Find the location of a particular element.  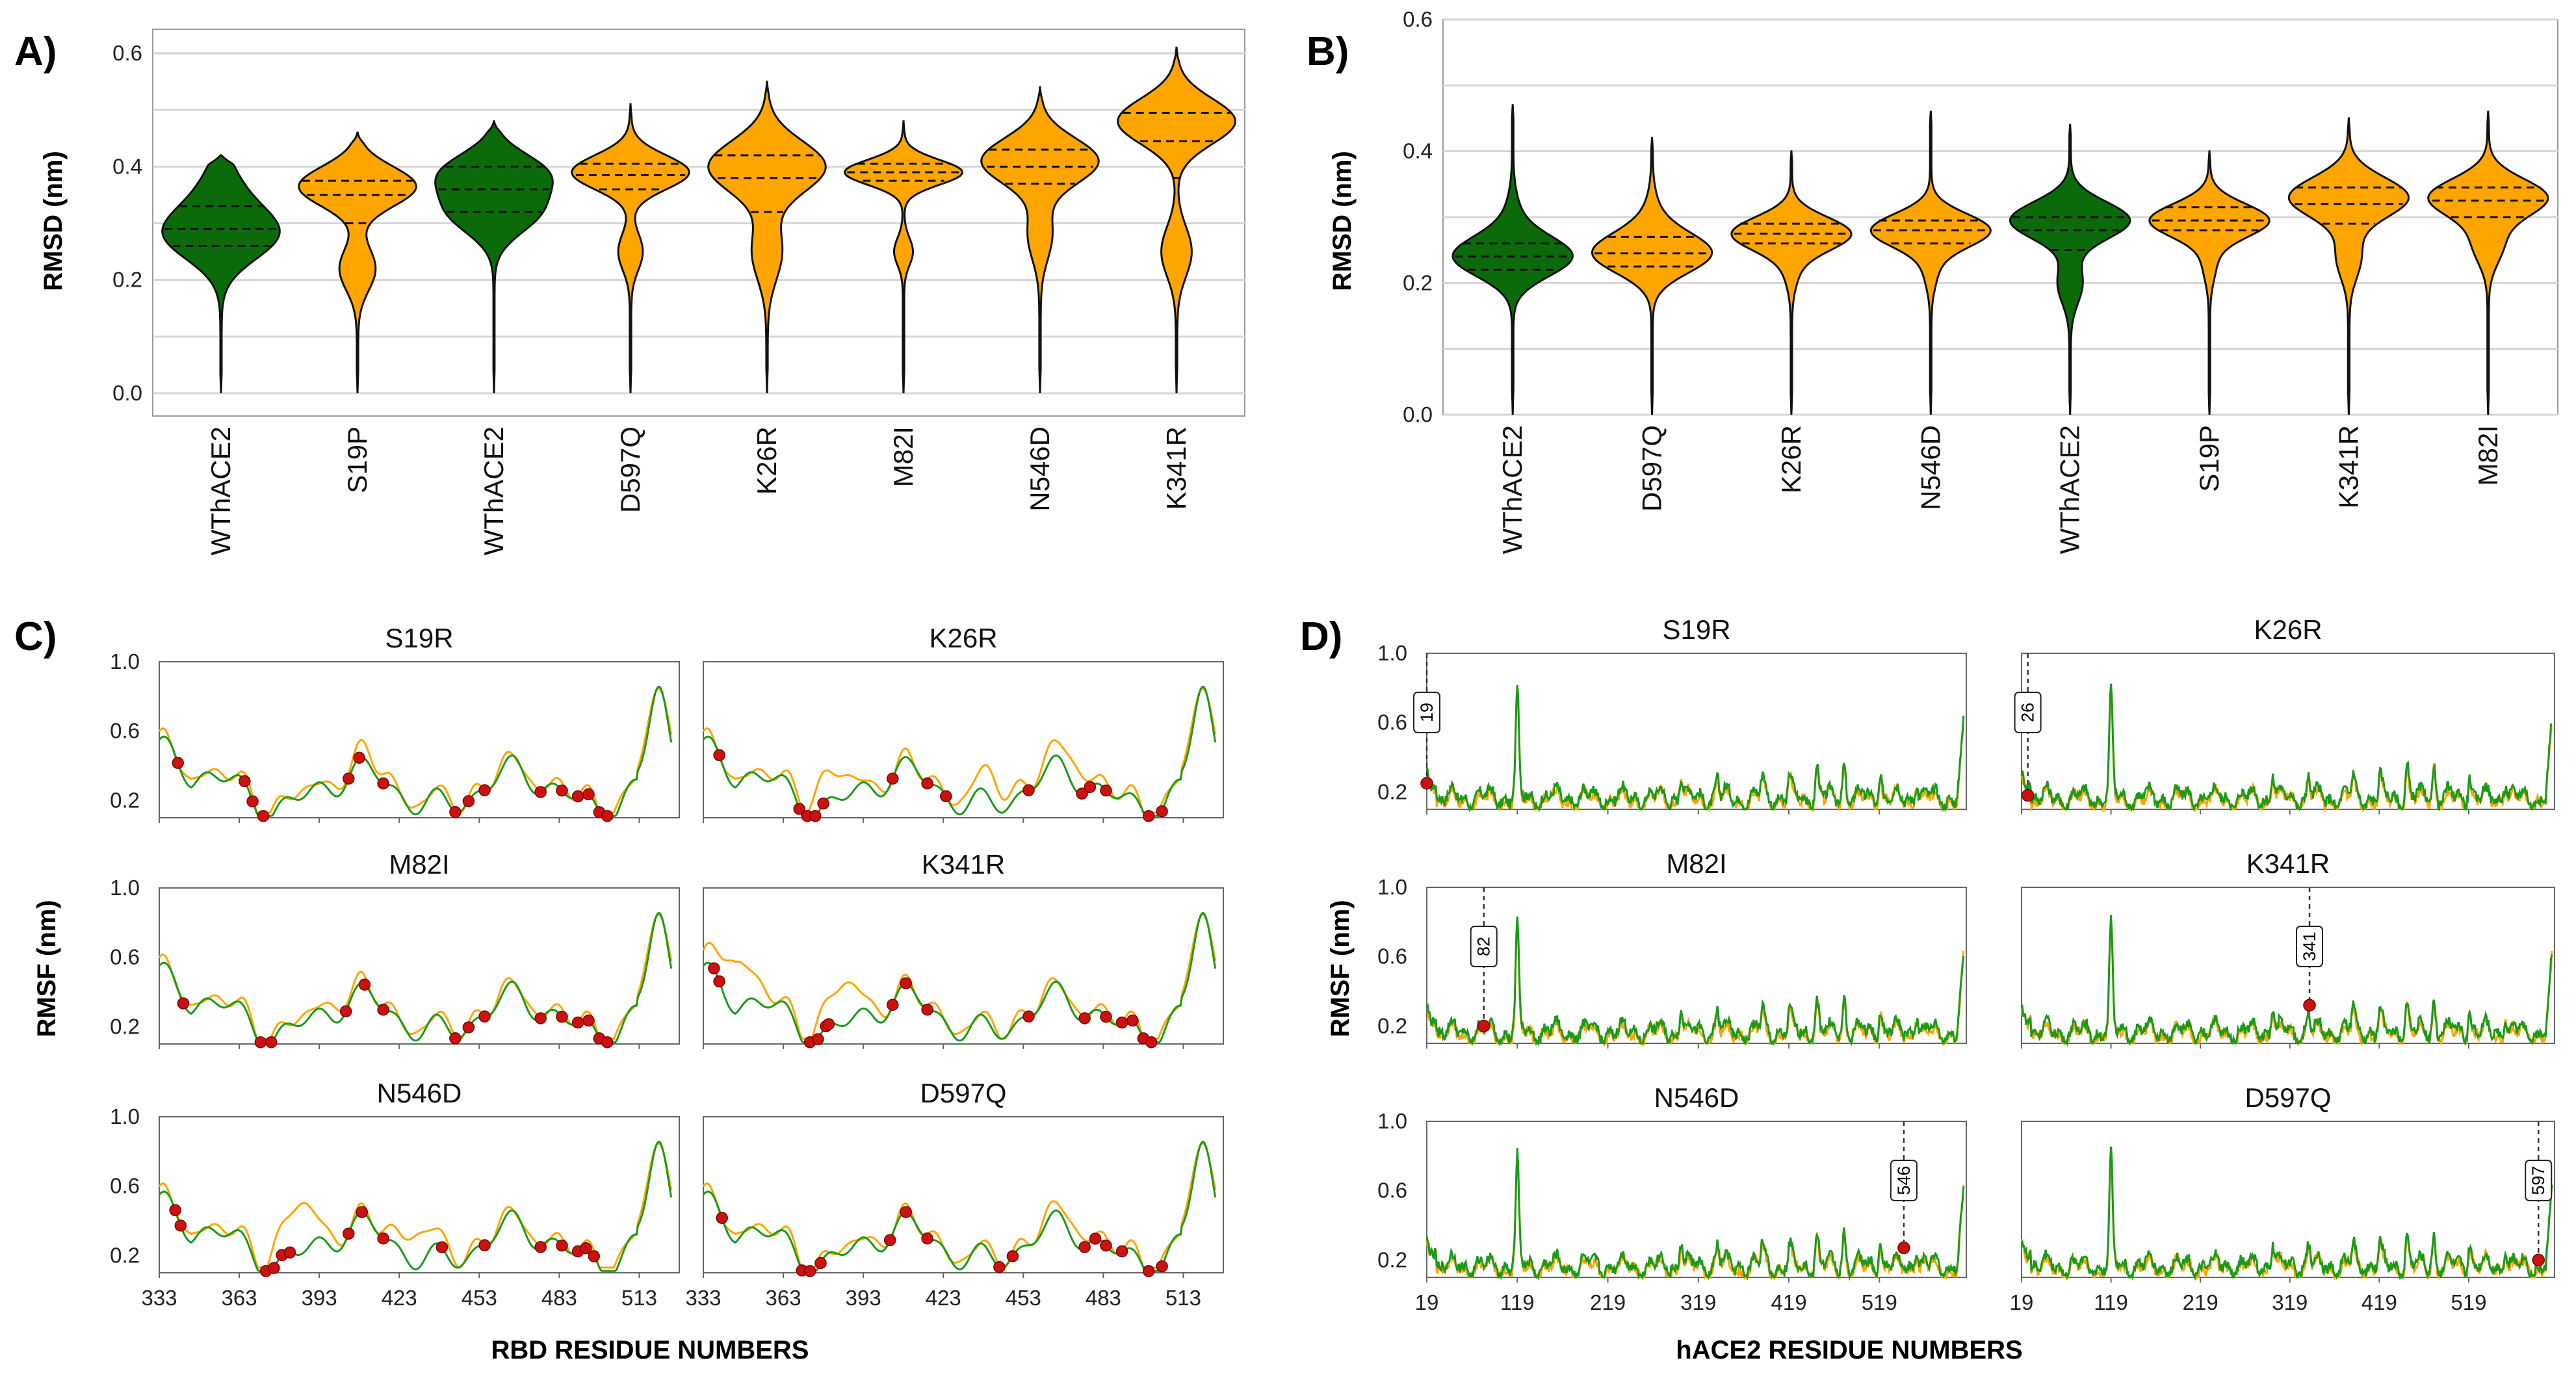

panel-a-ytick-label: 0.2 is located at coordinates (127, 280).